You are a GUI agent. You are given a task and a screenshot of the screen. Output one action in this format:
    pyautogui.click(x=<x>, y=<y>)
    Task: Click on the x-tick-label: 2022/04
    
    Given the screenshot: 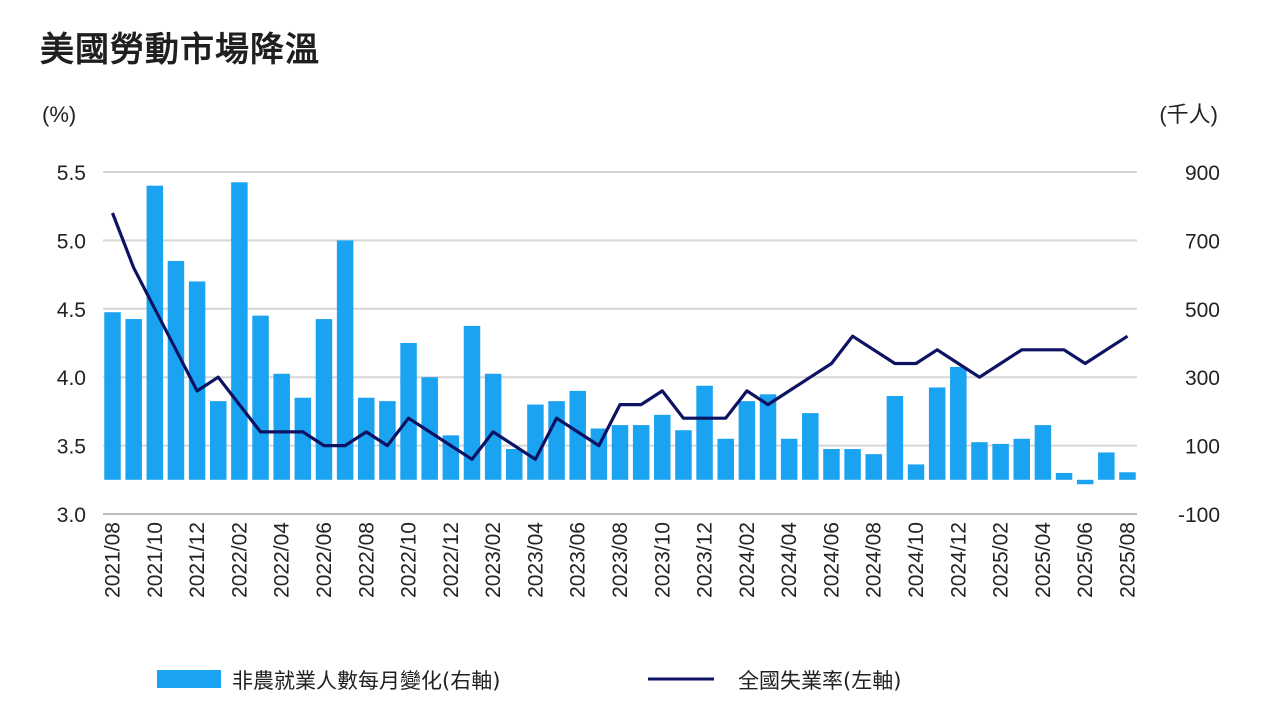 What is the action you would take?
    pyautogui.click(x=282, y=560)
    